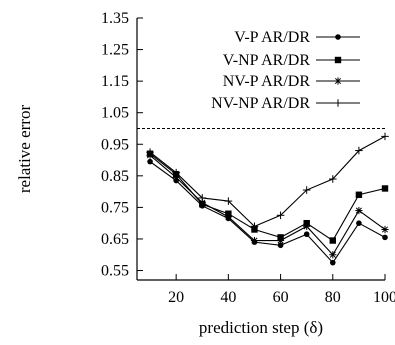 Image resolution: width=395 pixels, height=345 pixels. Describe the element at coordinates (115, 271) in the screenshot. I see `y-tick-label: 0.55` at that location.